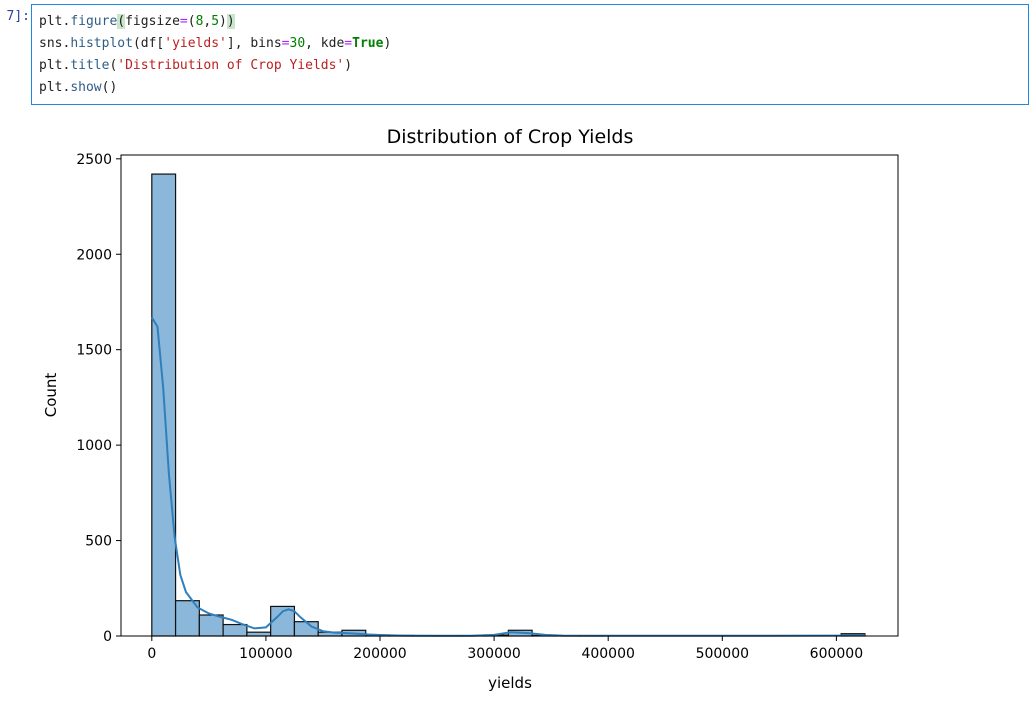 The height and width of the screenshot is (718, 1031). I want to click on y-axis-ticks: 0 500 1000 1500 2000 2500, so click(98, 398).